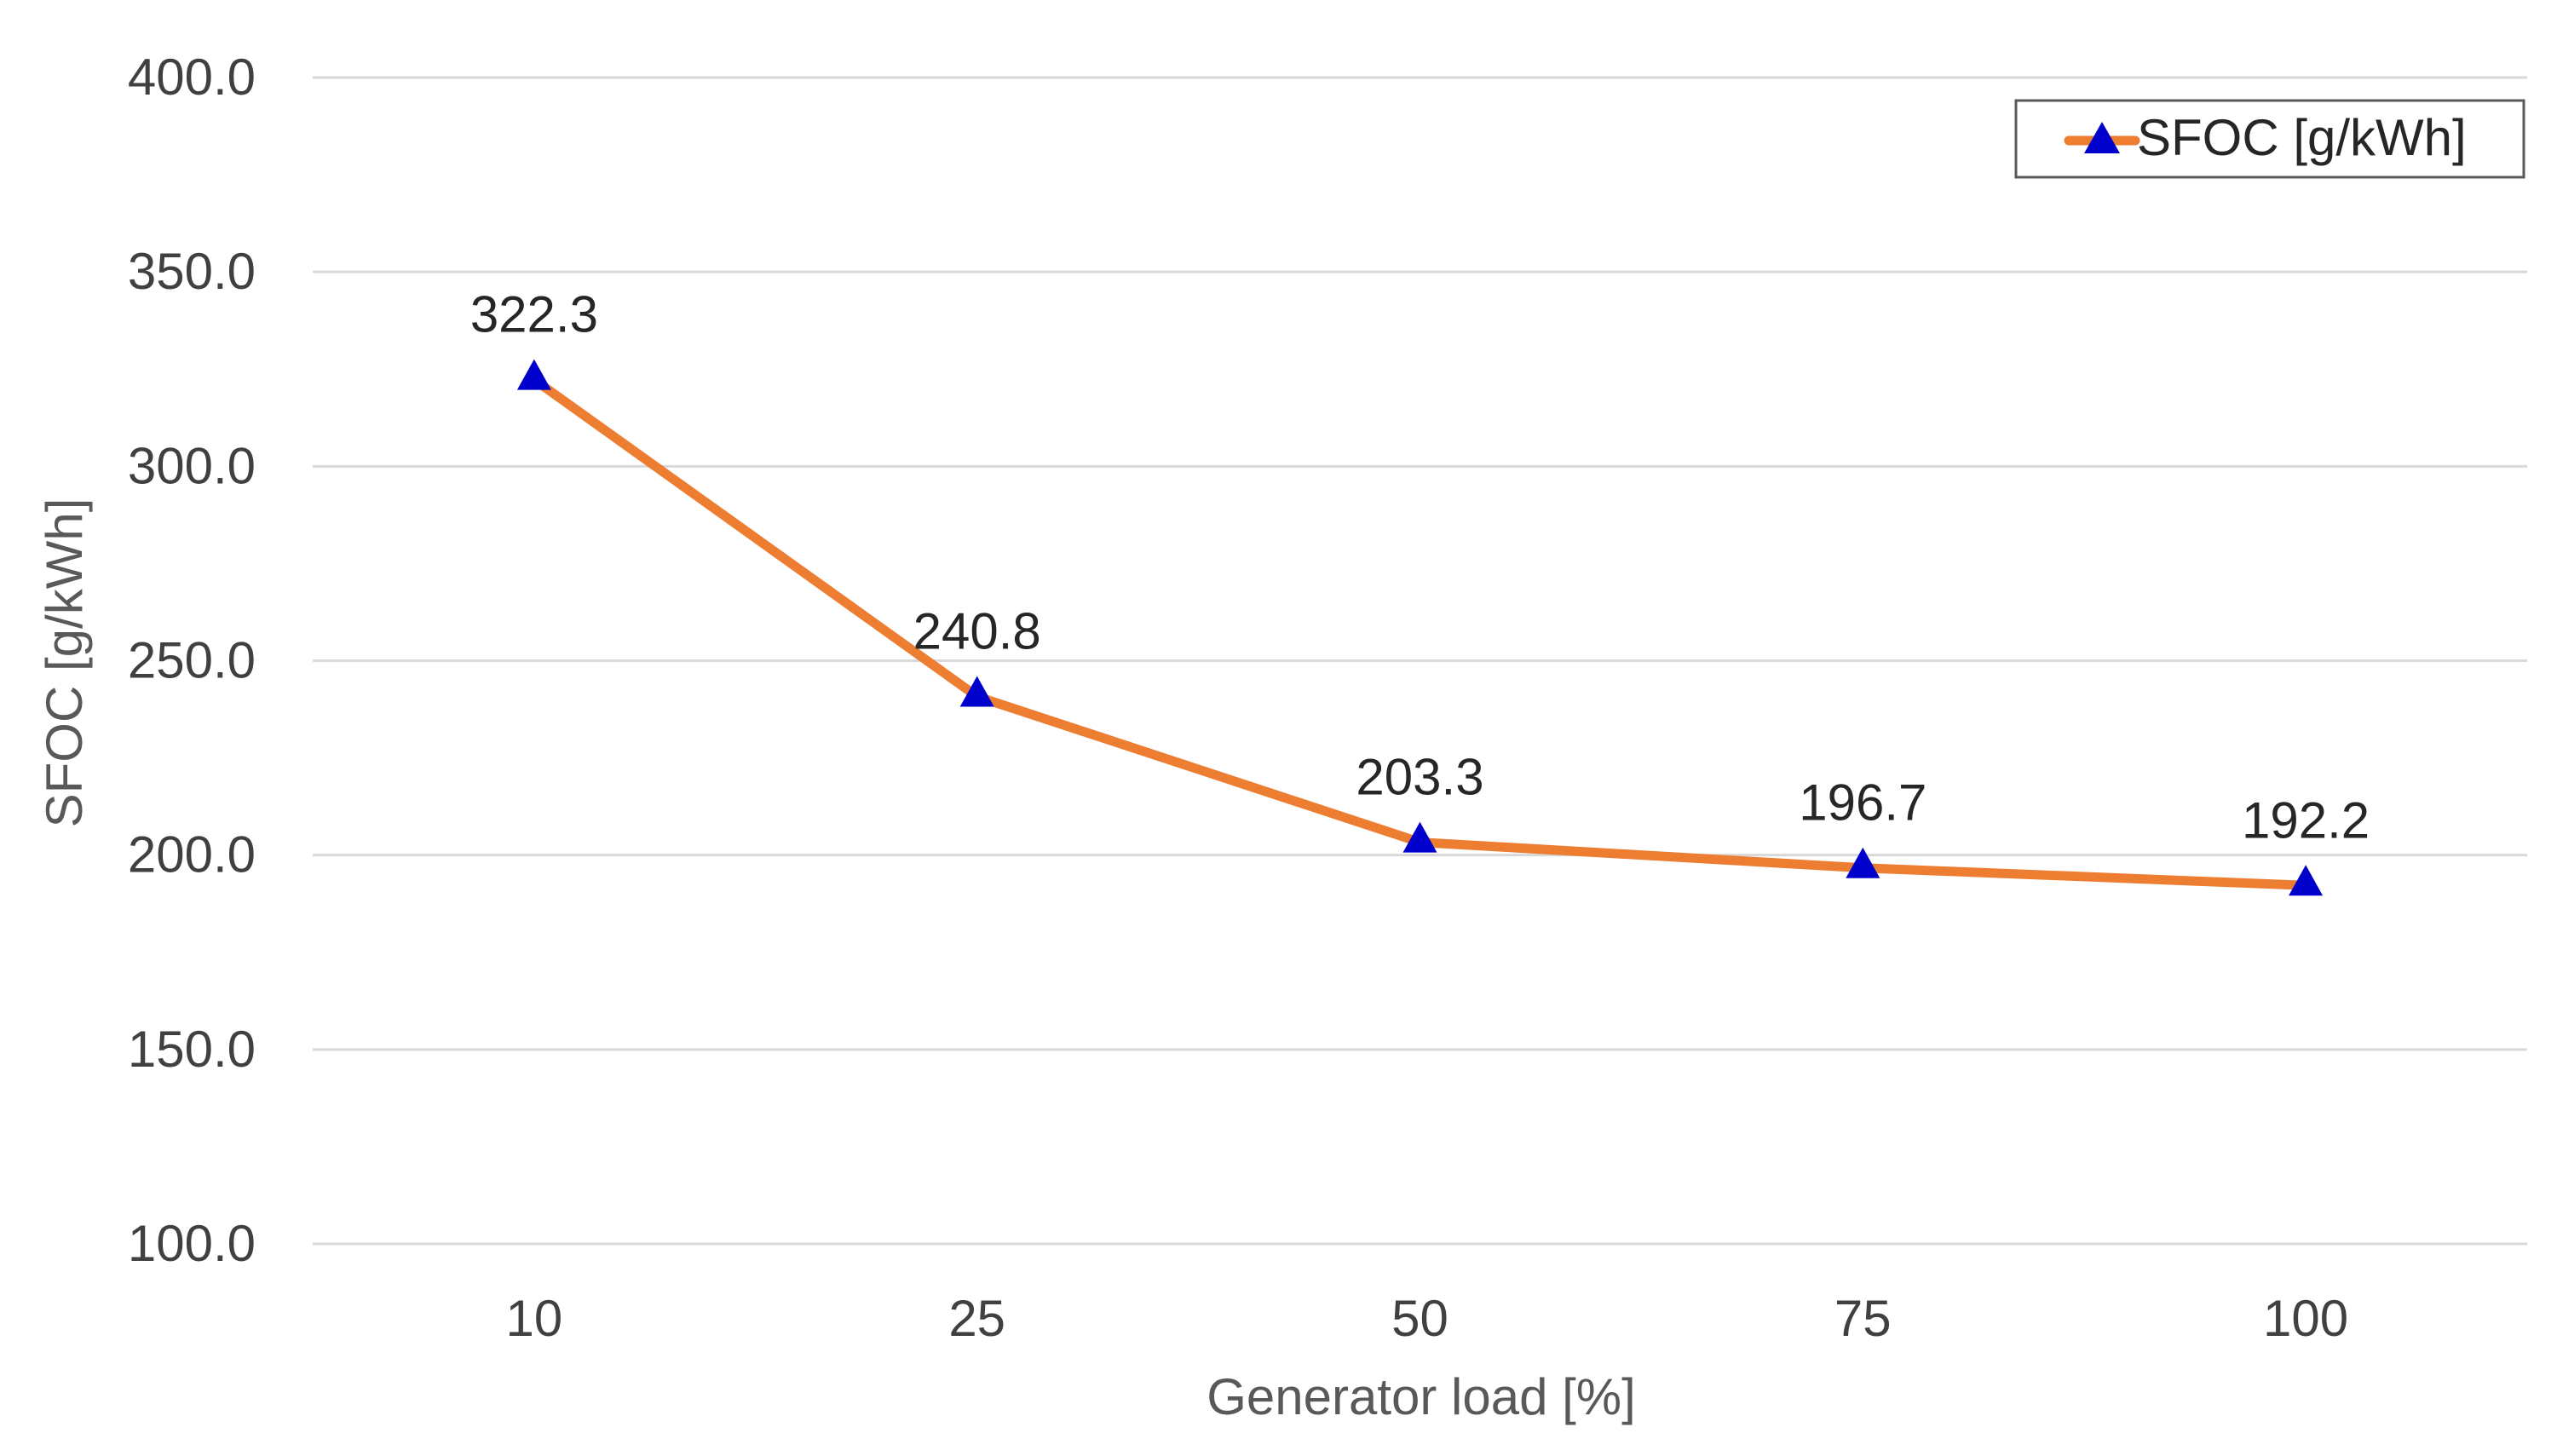 Image resolution: width=2557 pixels, height=1456 pixels. I want to click on x-tick-label: 50, so click(1420, 1318).